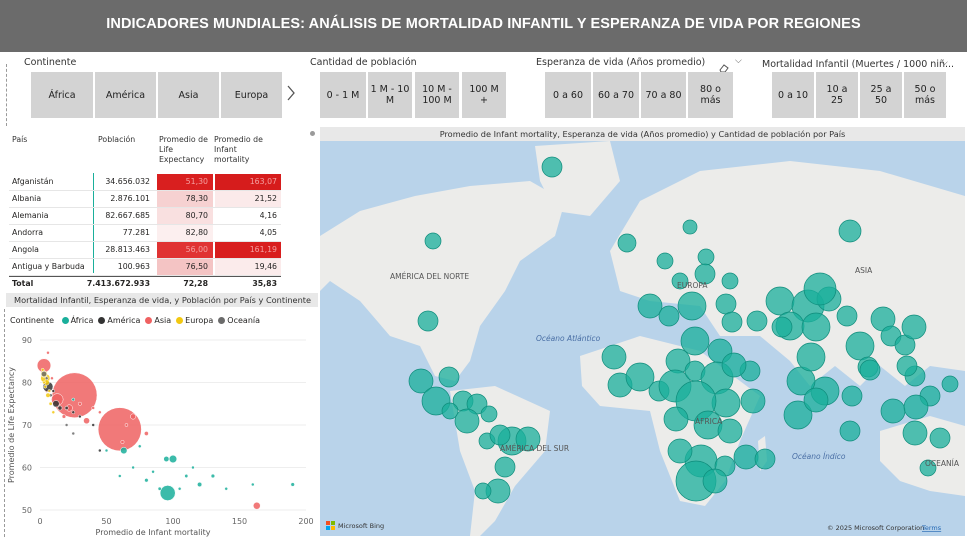 This screenshot has width=967, height=539. I want to click on map-attribution: © 2025 Microsoft Corporation, so click(875, 528).